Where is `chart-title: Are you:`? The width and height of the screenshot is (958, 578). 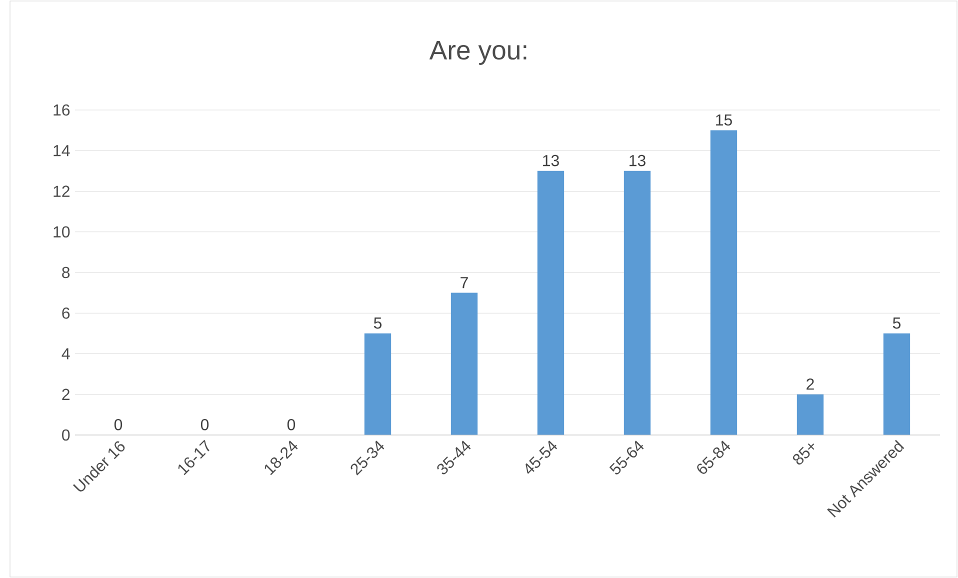 chart-title: Are you: is located at coordinates (477, 53).